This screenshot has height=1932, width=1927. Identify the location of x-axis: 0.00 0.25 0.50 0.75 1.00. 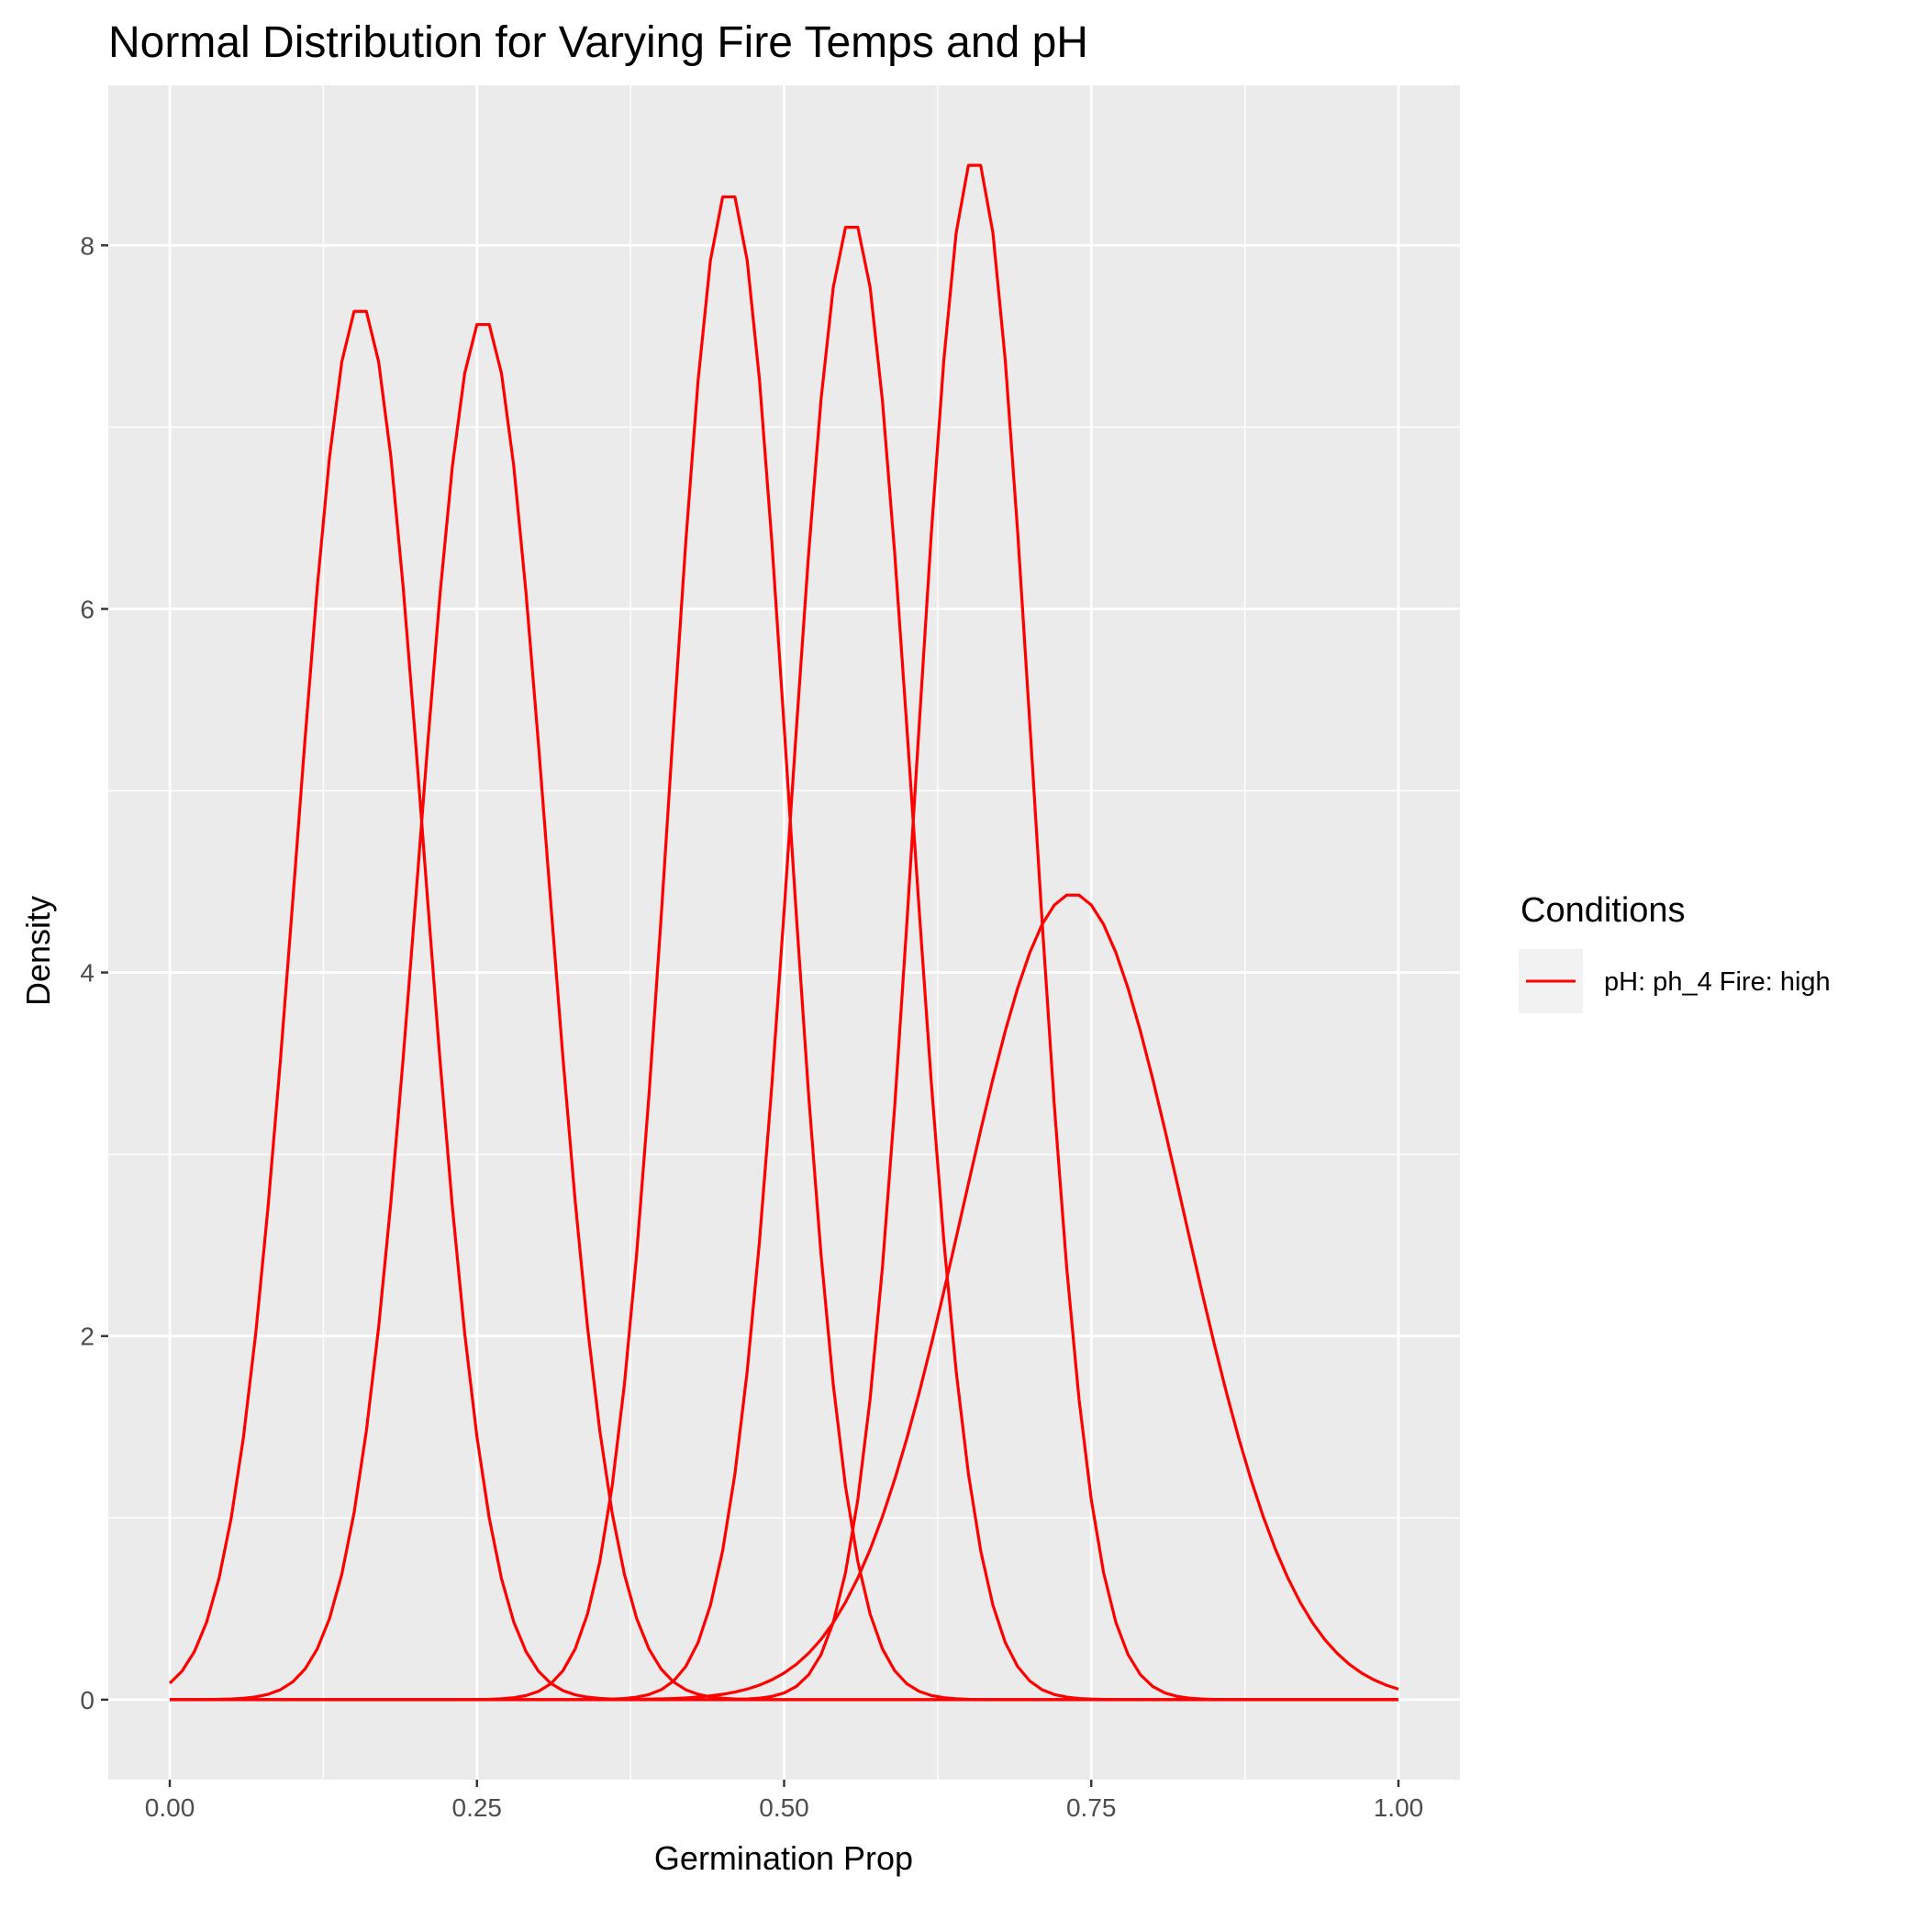
(784, 1801).